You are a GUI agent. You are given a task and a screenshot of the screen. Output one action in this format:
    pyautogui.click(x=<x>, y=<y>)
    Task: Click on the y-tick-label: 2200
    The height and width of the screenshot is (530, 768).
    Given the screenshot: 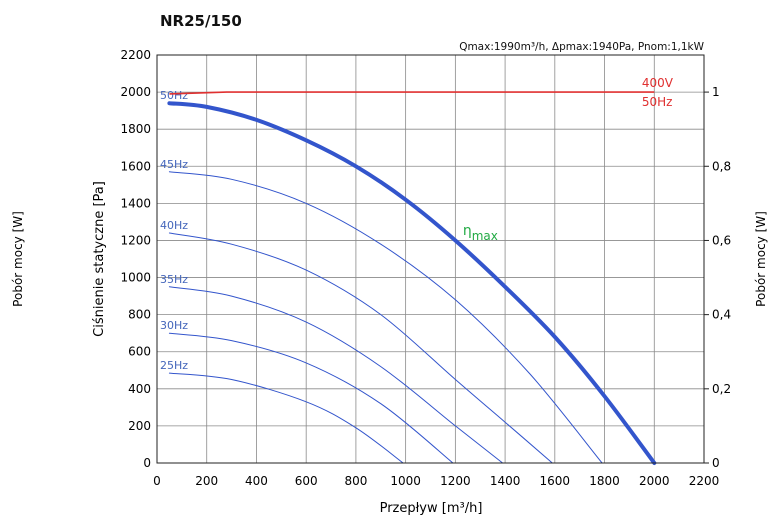 What is the action you would take?
    pyautogui.click(x=135, y=55)
    